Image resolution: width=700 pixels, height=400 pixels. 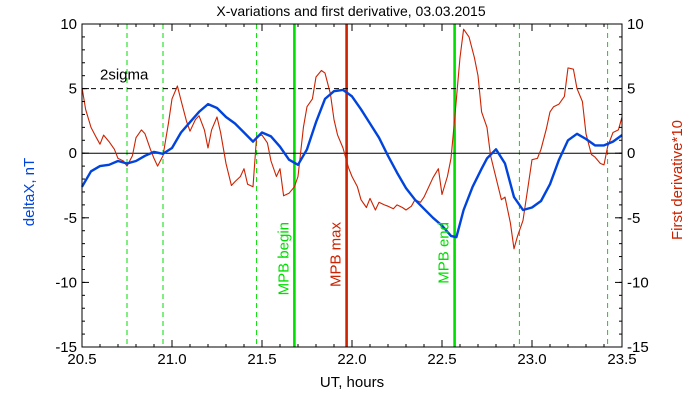 I want to click on y-tick-label-left: 5, so click(x=73, y=89).